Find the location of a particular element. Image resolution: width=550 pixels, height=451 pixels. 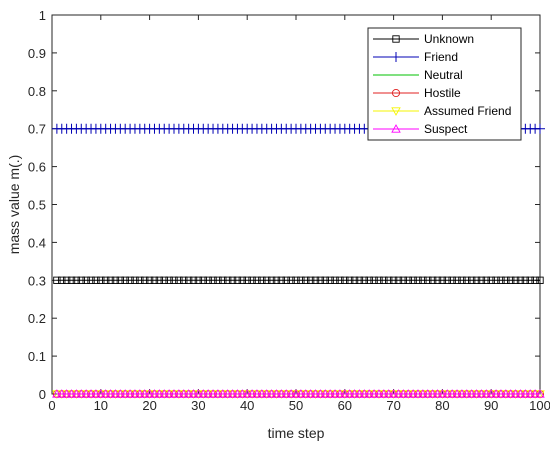

y-tick-label: 0.7 is located at coordinates (37, 129).